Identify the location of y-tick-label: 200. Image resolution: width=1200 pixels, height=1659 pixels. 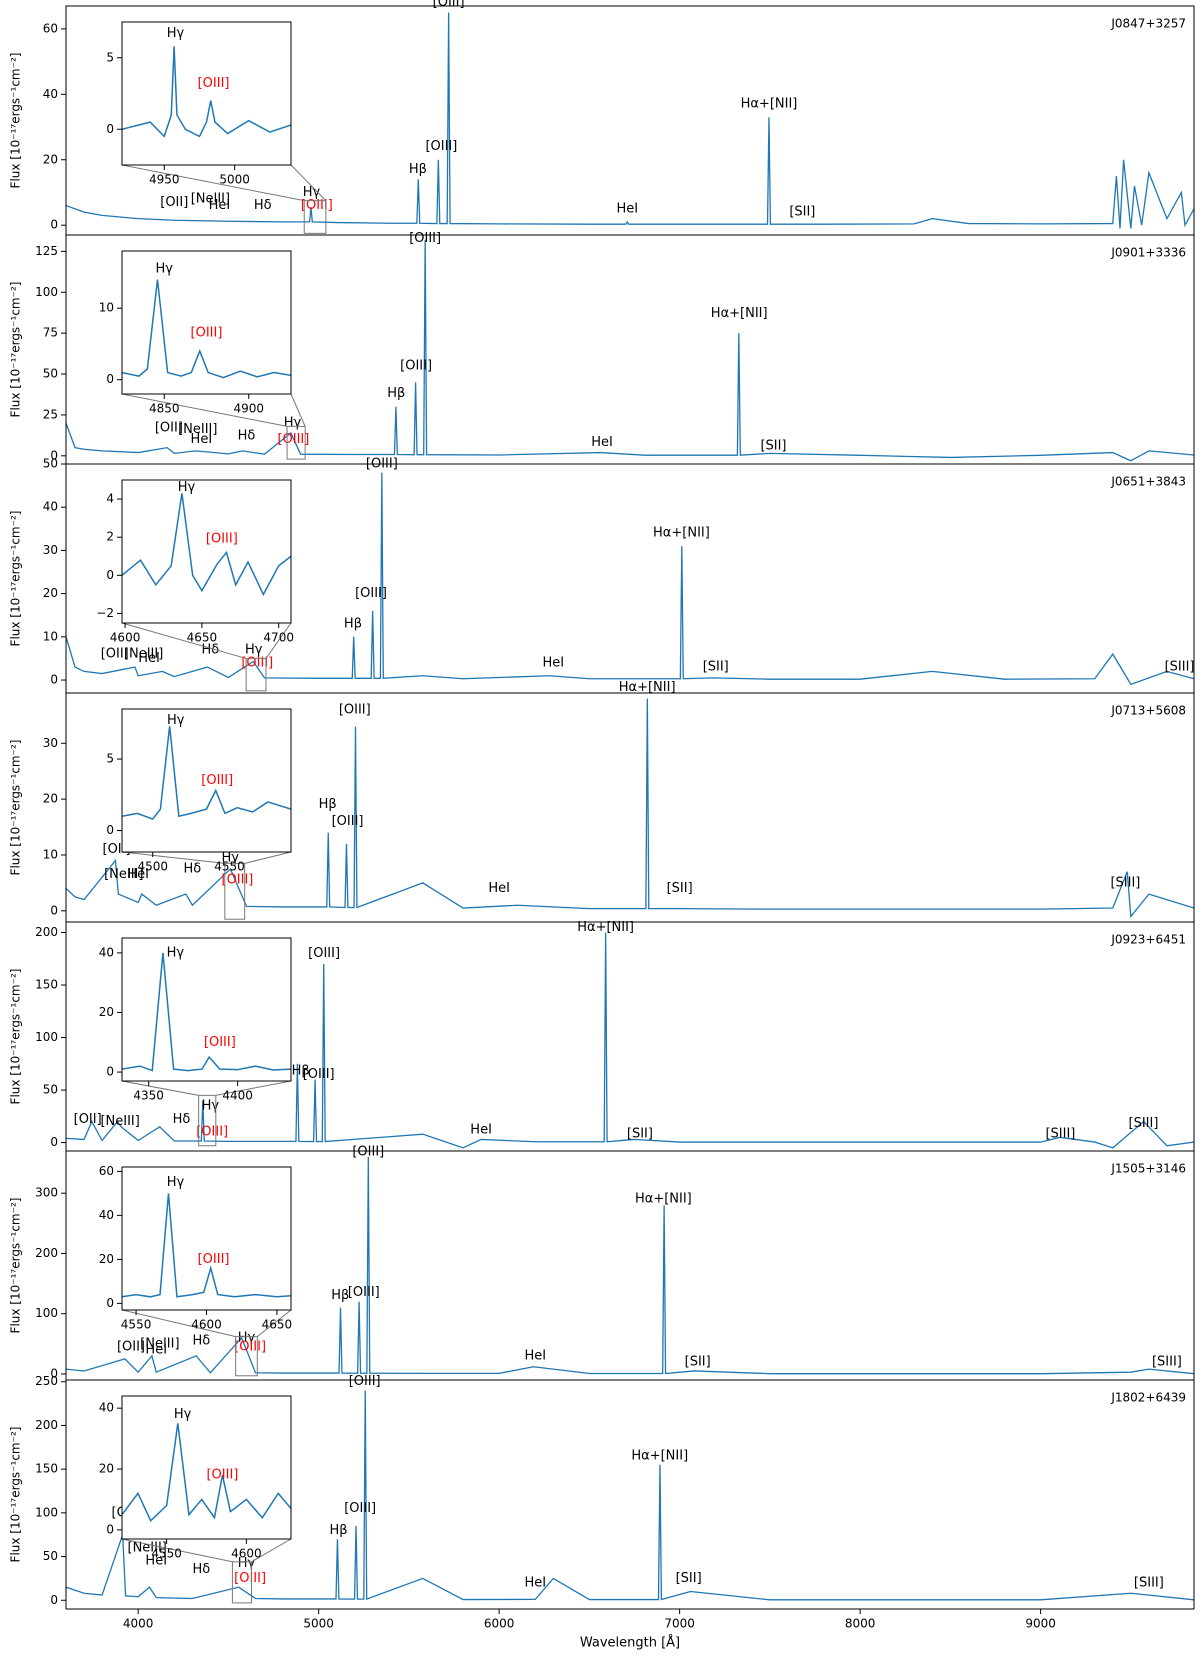
(46, 1253).